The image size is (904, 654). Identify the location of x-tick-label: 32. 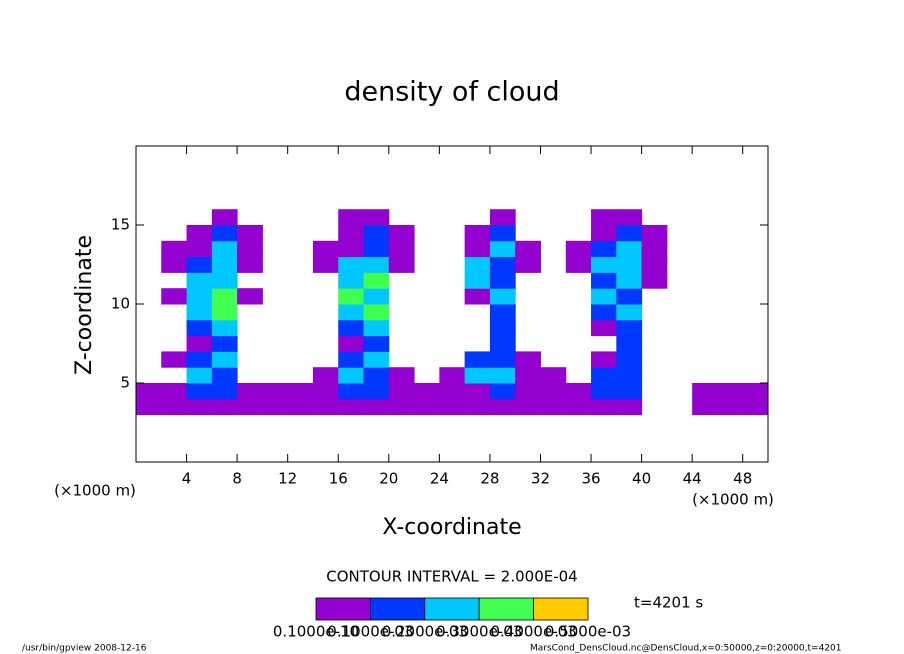
(540, 479).